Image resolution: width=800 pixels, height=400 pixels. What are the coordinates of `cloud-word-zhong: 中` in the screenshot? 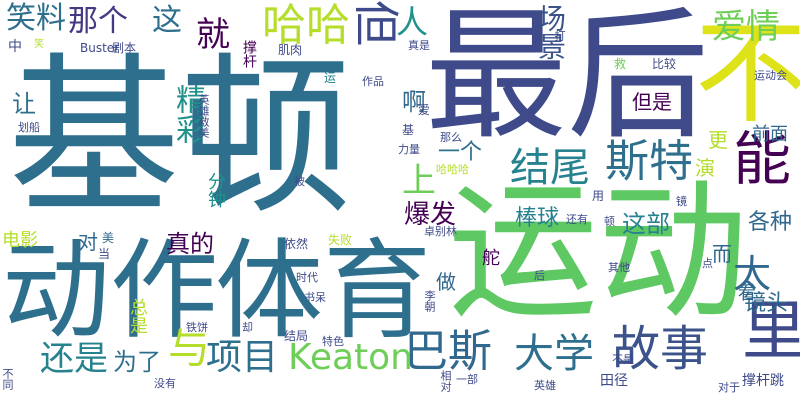 It's located at (15, 47).